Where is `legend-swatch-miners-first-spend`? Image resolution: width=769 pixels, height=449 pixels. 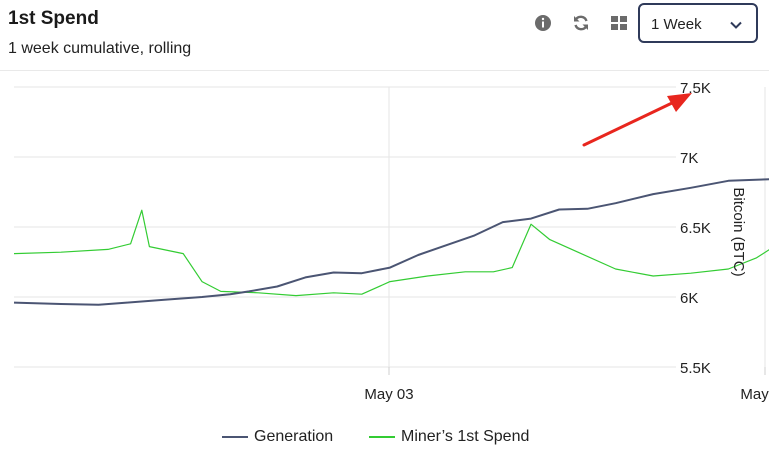 legend-swatch-miners-first-spend is located at coordinates (382, 437).